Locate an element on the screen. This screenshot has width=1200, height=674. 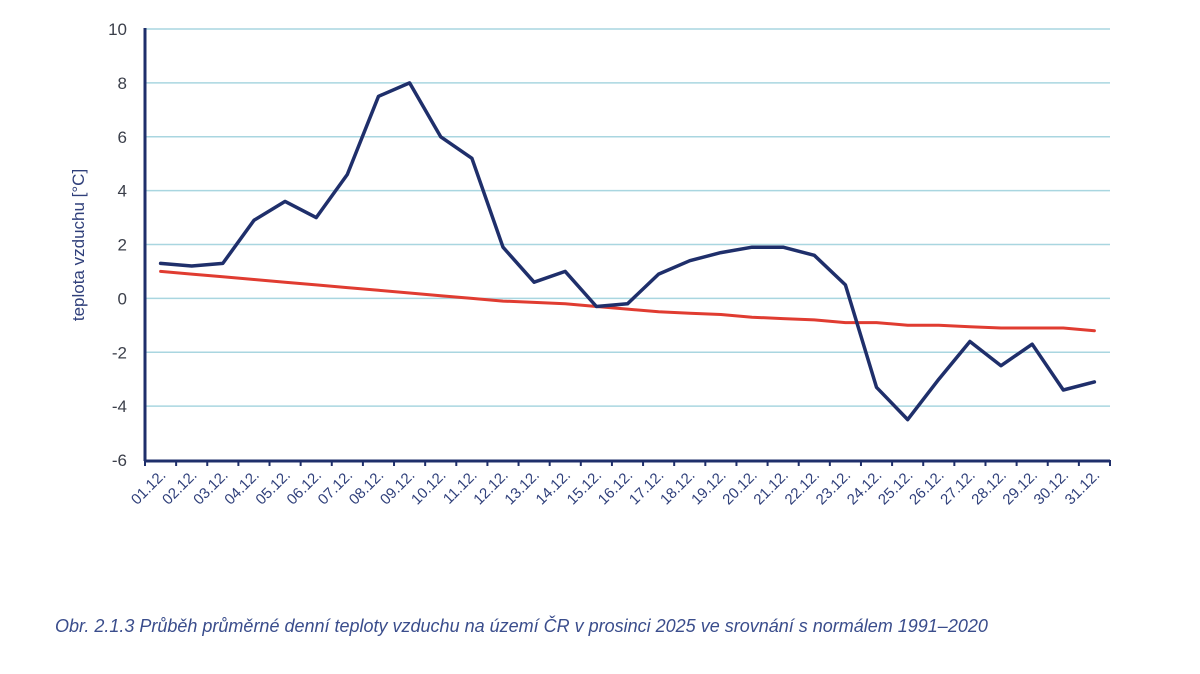
x-tick-label: 12.12. is located at coordinates (491, 488).